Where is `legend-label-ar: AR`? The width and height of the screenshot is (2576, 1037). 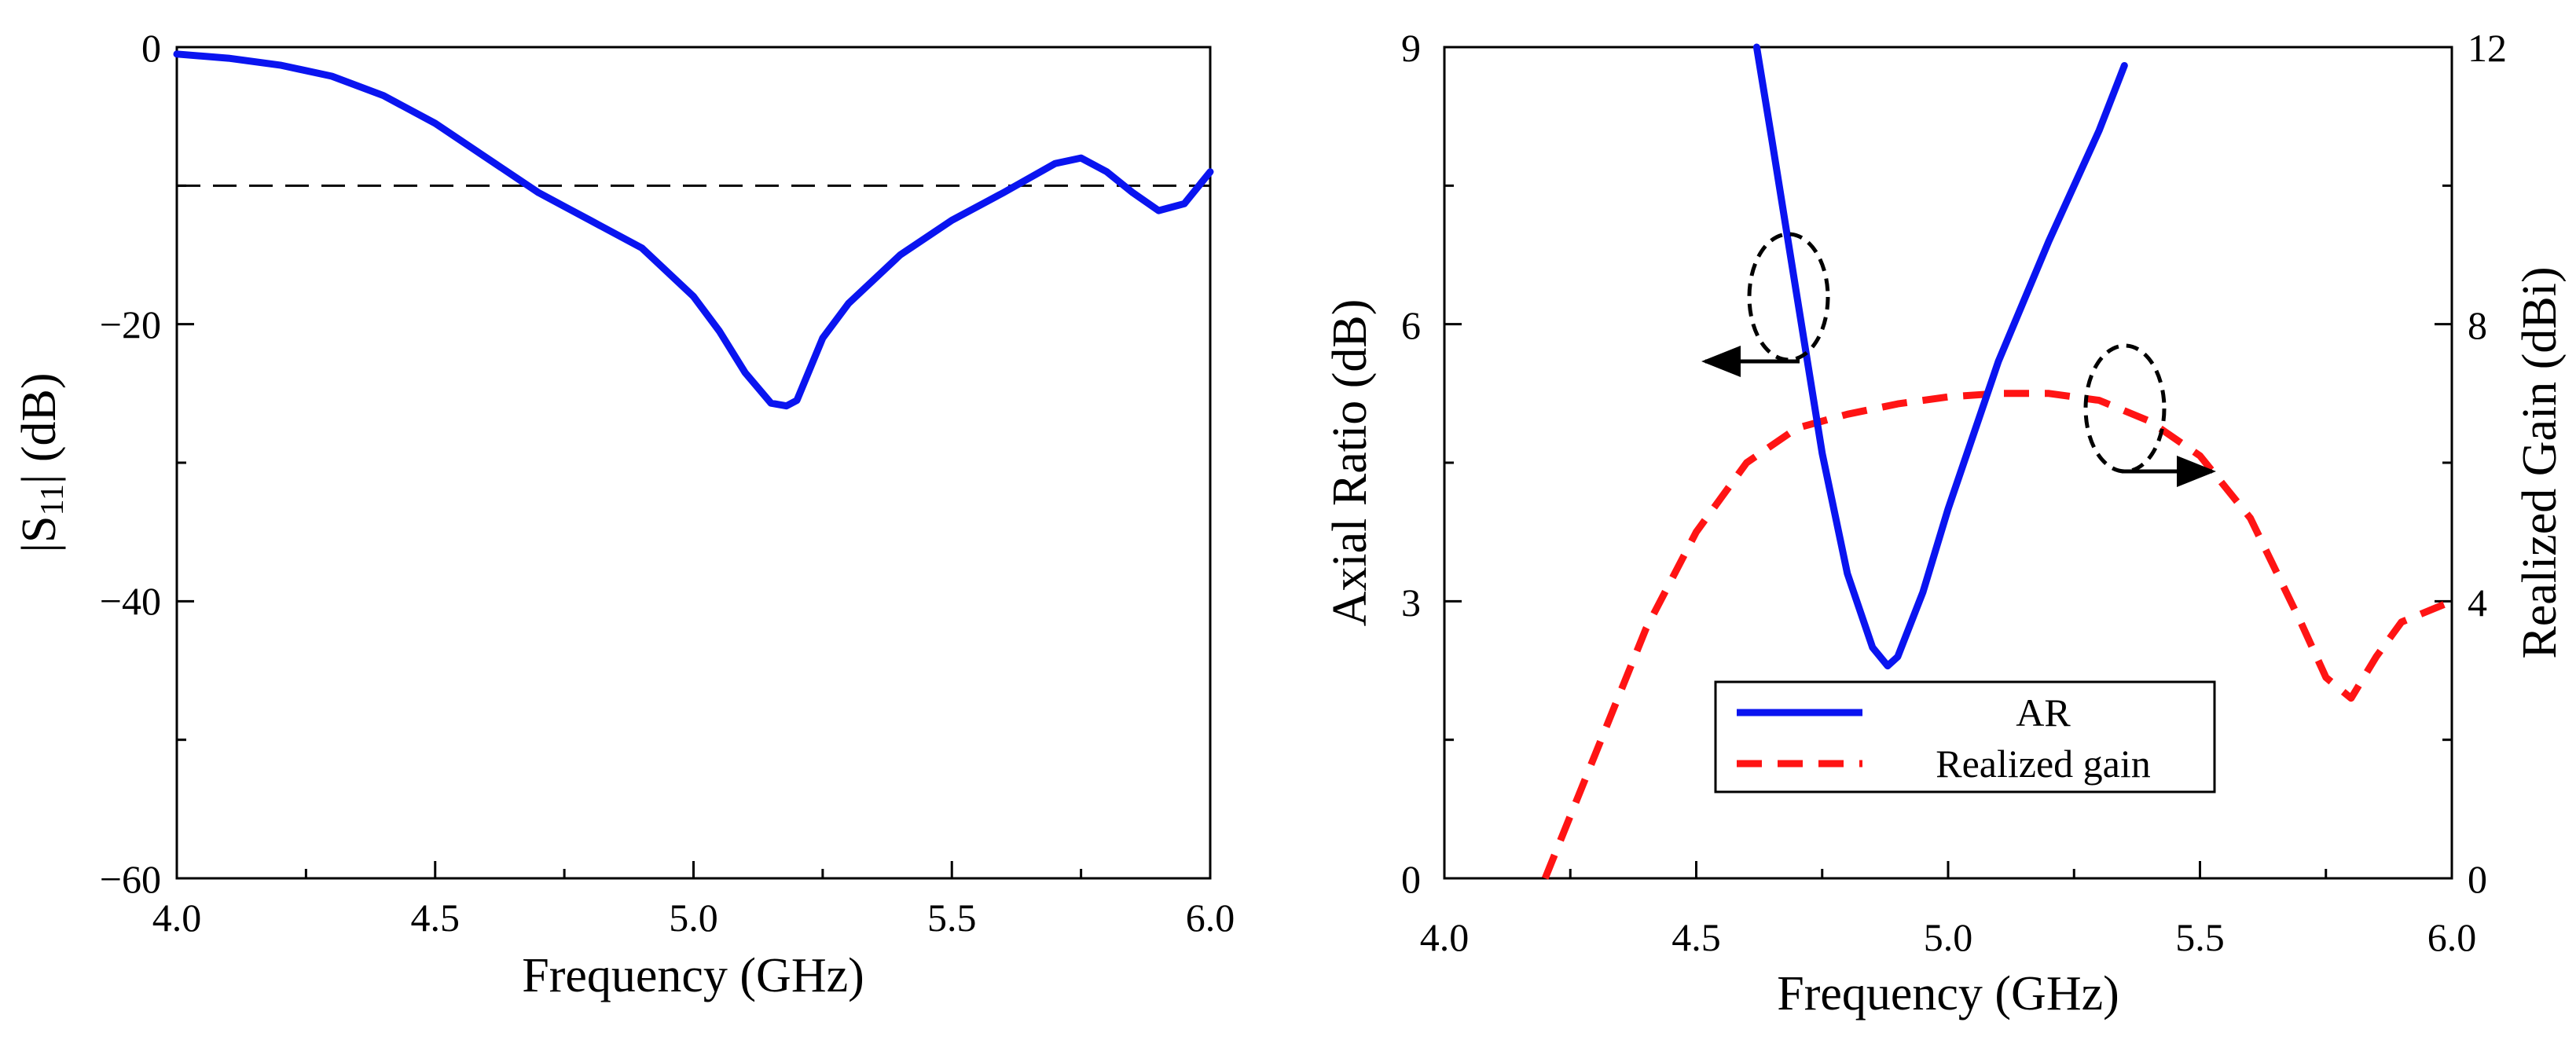 legend-label-ar: AR is located at coordinates (2043, 713).